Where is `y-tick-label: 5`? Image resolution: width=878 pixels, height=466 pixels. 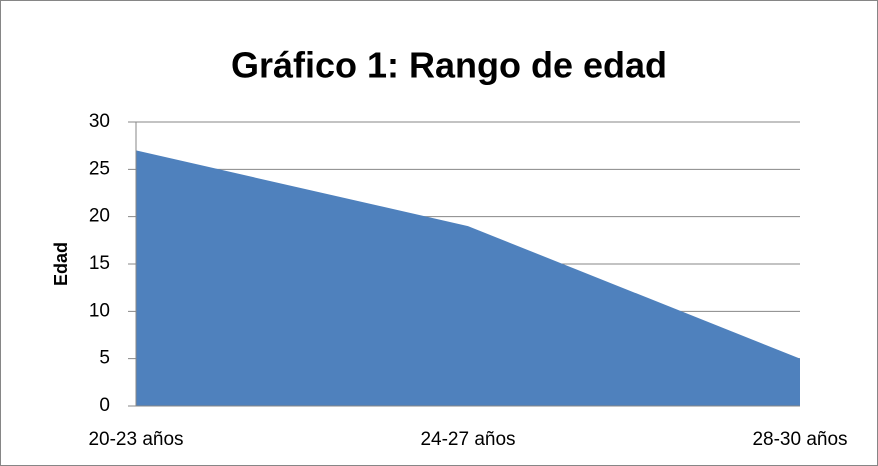 y-tick-label: 5 is located at coordinates (104, 358).